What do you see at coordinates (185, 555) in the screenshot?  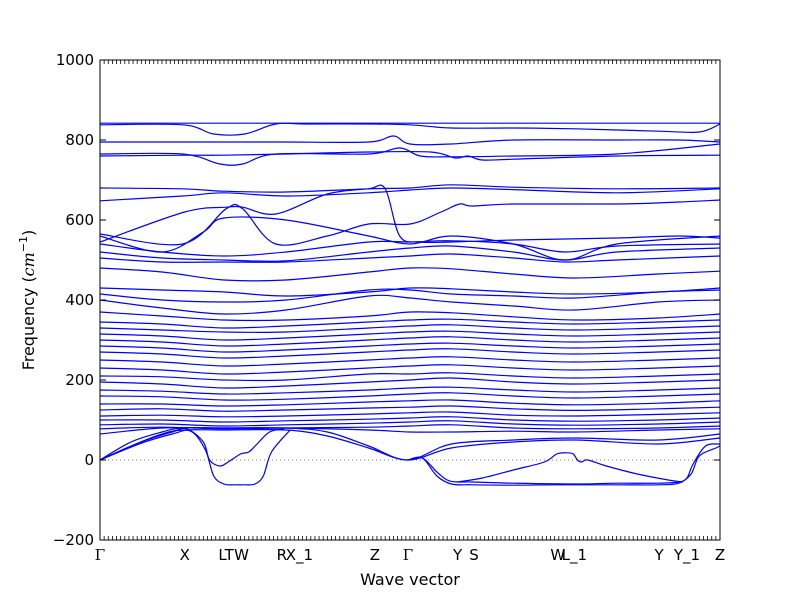 I see `x-tick-label: X` at bounding box center [185, 555].